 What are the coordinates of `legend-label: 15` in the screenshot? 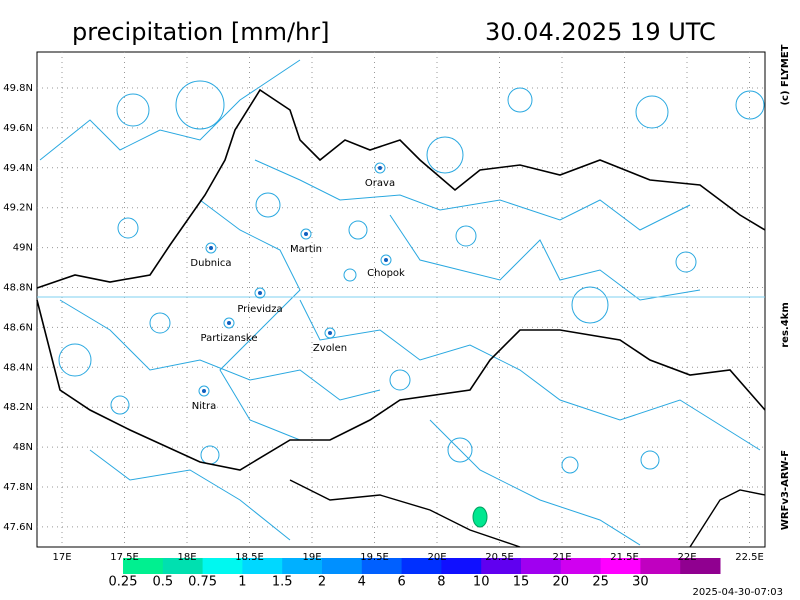 It's located at (521, 582).